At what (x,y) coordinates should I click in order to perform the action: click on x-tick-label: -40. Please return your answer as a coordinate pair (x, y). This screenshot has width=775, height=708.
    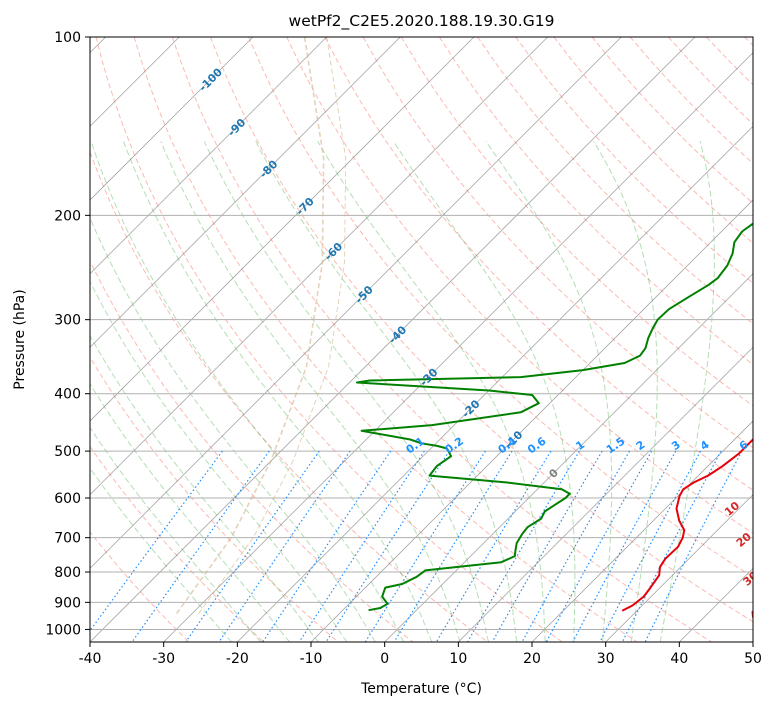
    Looking at the image, I should click on (90, 659).